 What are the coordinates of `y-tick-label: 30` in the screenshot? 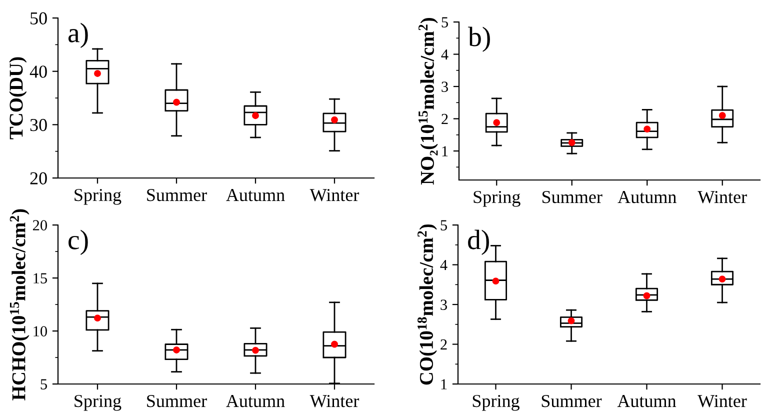 It's located at (38, 125).